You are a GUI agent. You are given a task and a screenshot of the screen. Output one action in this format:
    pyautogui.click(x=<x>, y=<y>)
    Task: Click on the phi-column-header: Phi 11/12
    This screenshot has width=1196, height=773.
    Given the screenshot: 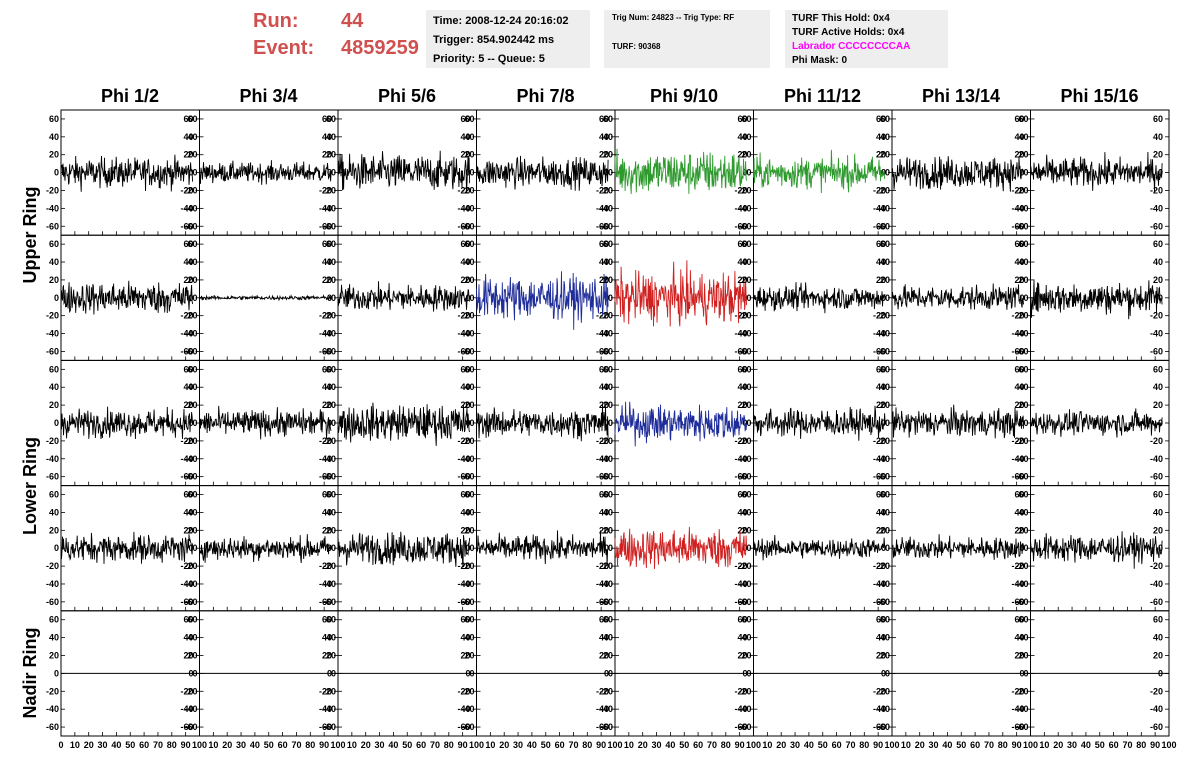 What is the action you would take?
    pyautogui.click(x=822, y=96)
    